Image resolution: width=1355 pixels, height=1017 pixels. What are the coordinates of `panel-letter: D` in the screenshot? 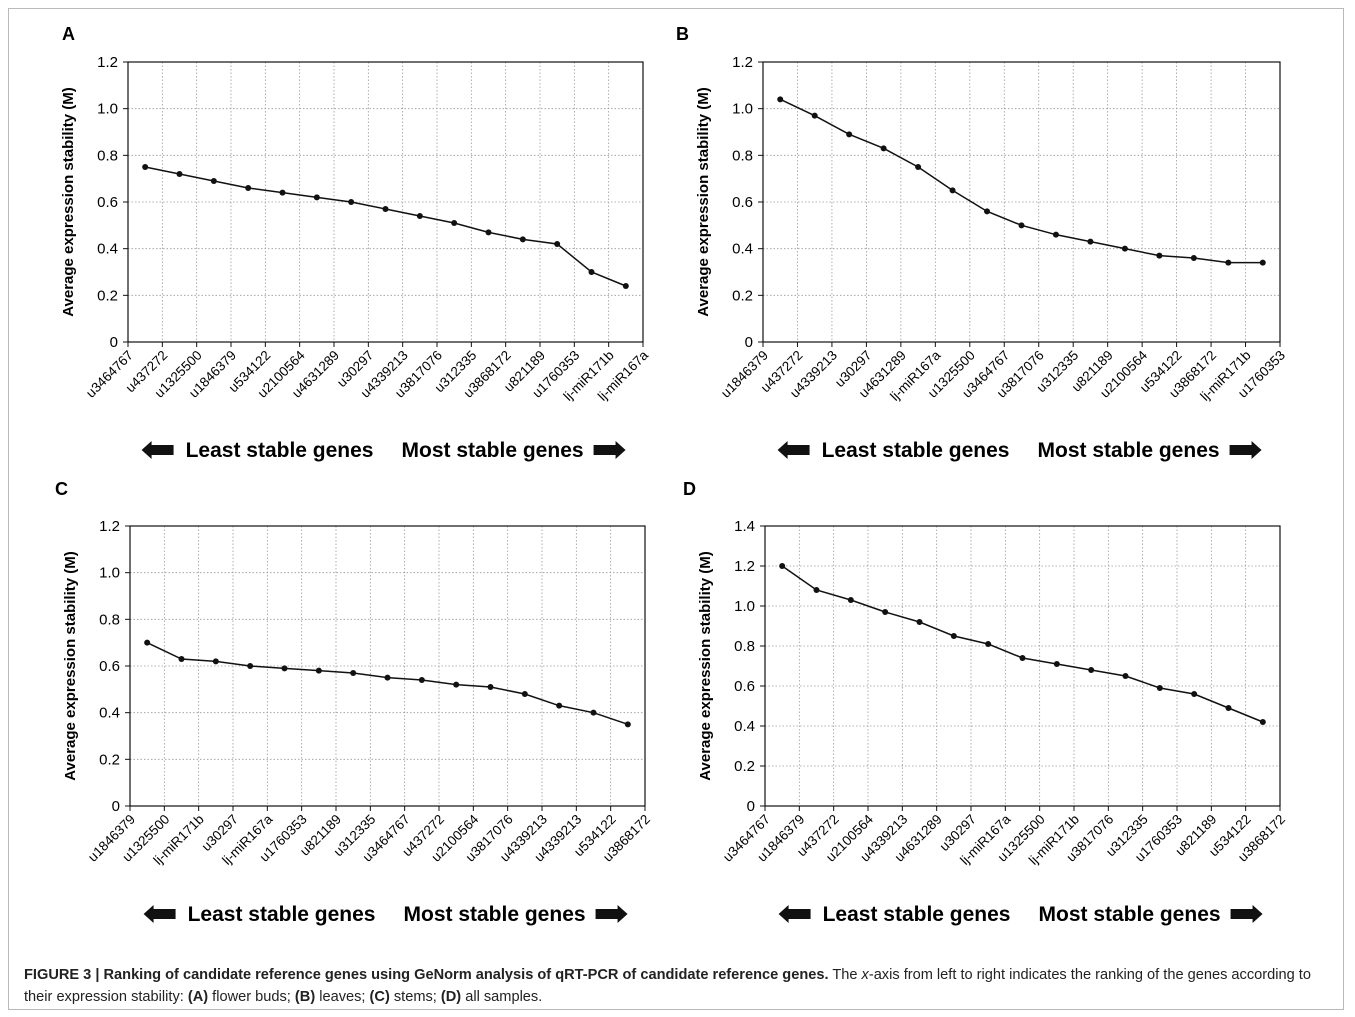 It's located at (689, 489).